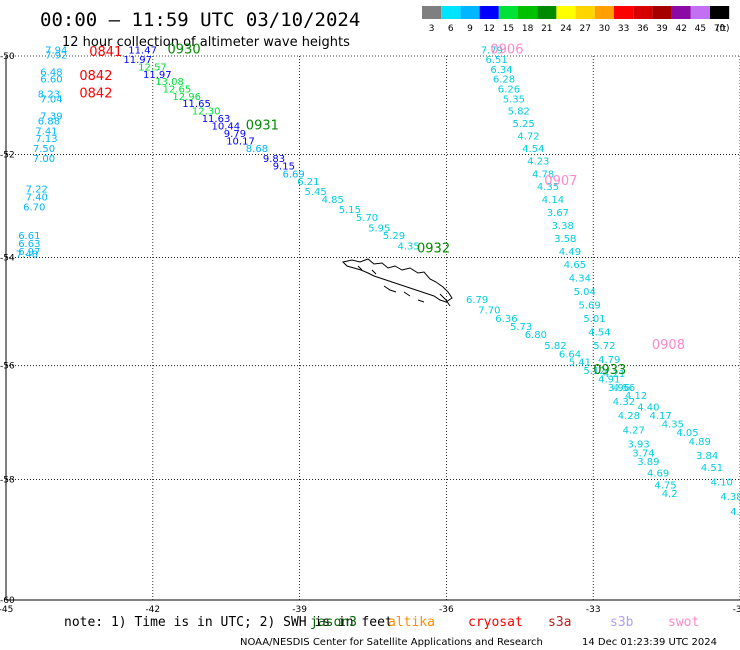 This screenshot has height=650, width=740. I want to click on wave-height-value: 4.27, so click(634, 430).